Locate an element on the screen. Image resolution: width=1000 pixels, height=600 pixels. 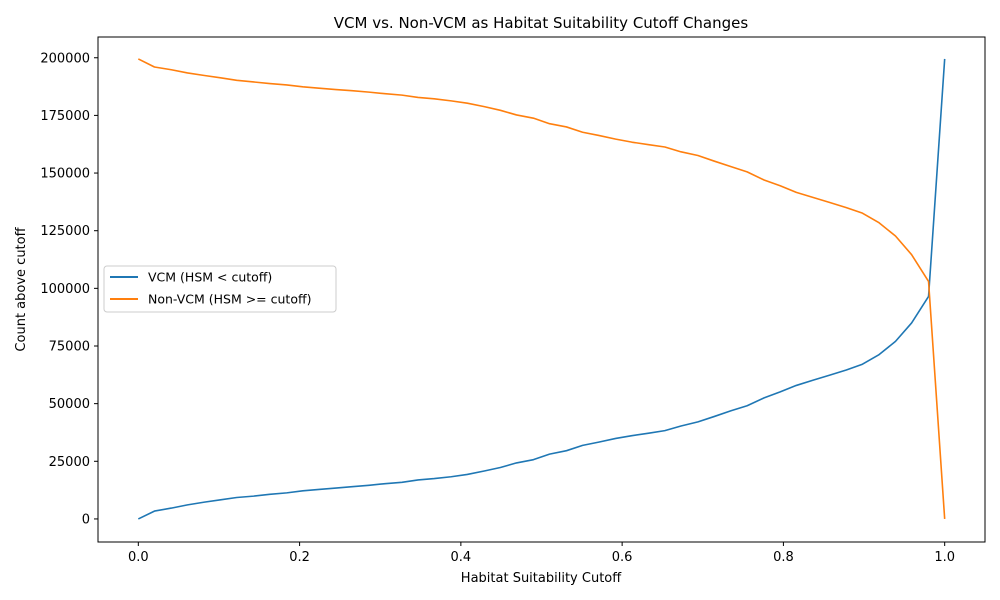
x-tick-label: 0.0 is located at coordinates (138, 557).